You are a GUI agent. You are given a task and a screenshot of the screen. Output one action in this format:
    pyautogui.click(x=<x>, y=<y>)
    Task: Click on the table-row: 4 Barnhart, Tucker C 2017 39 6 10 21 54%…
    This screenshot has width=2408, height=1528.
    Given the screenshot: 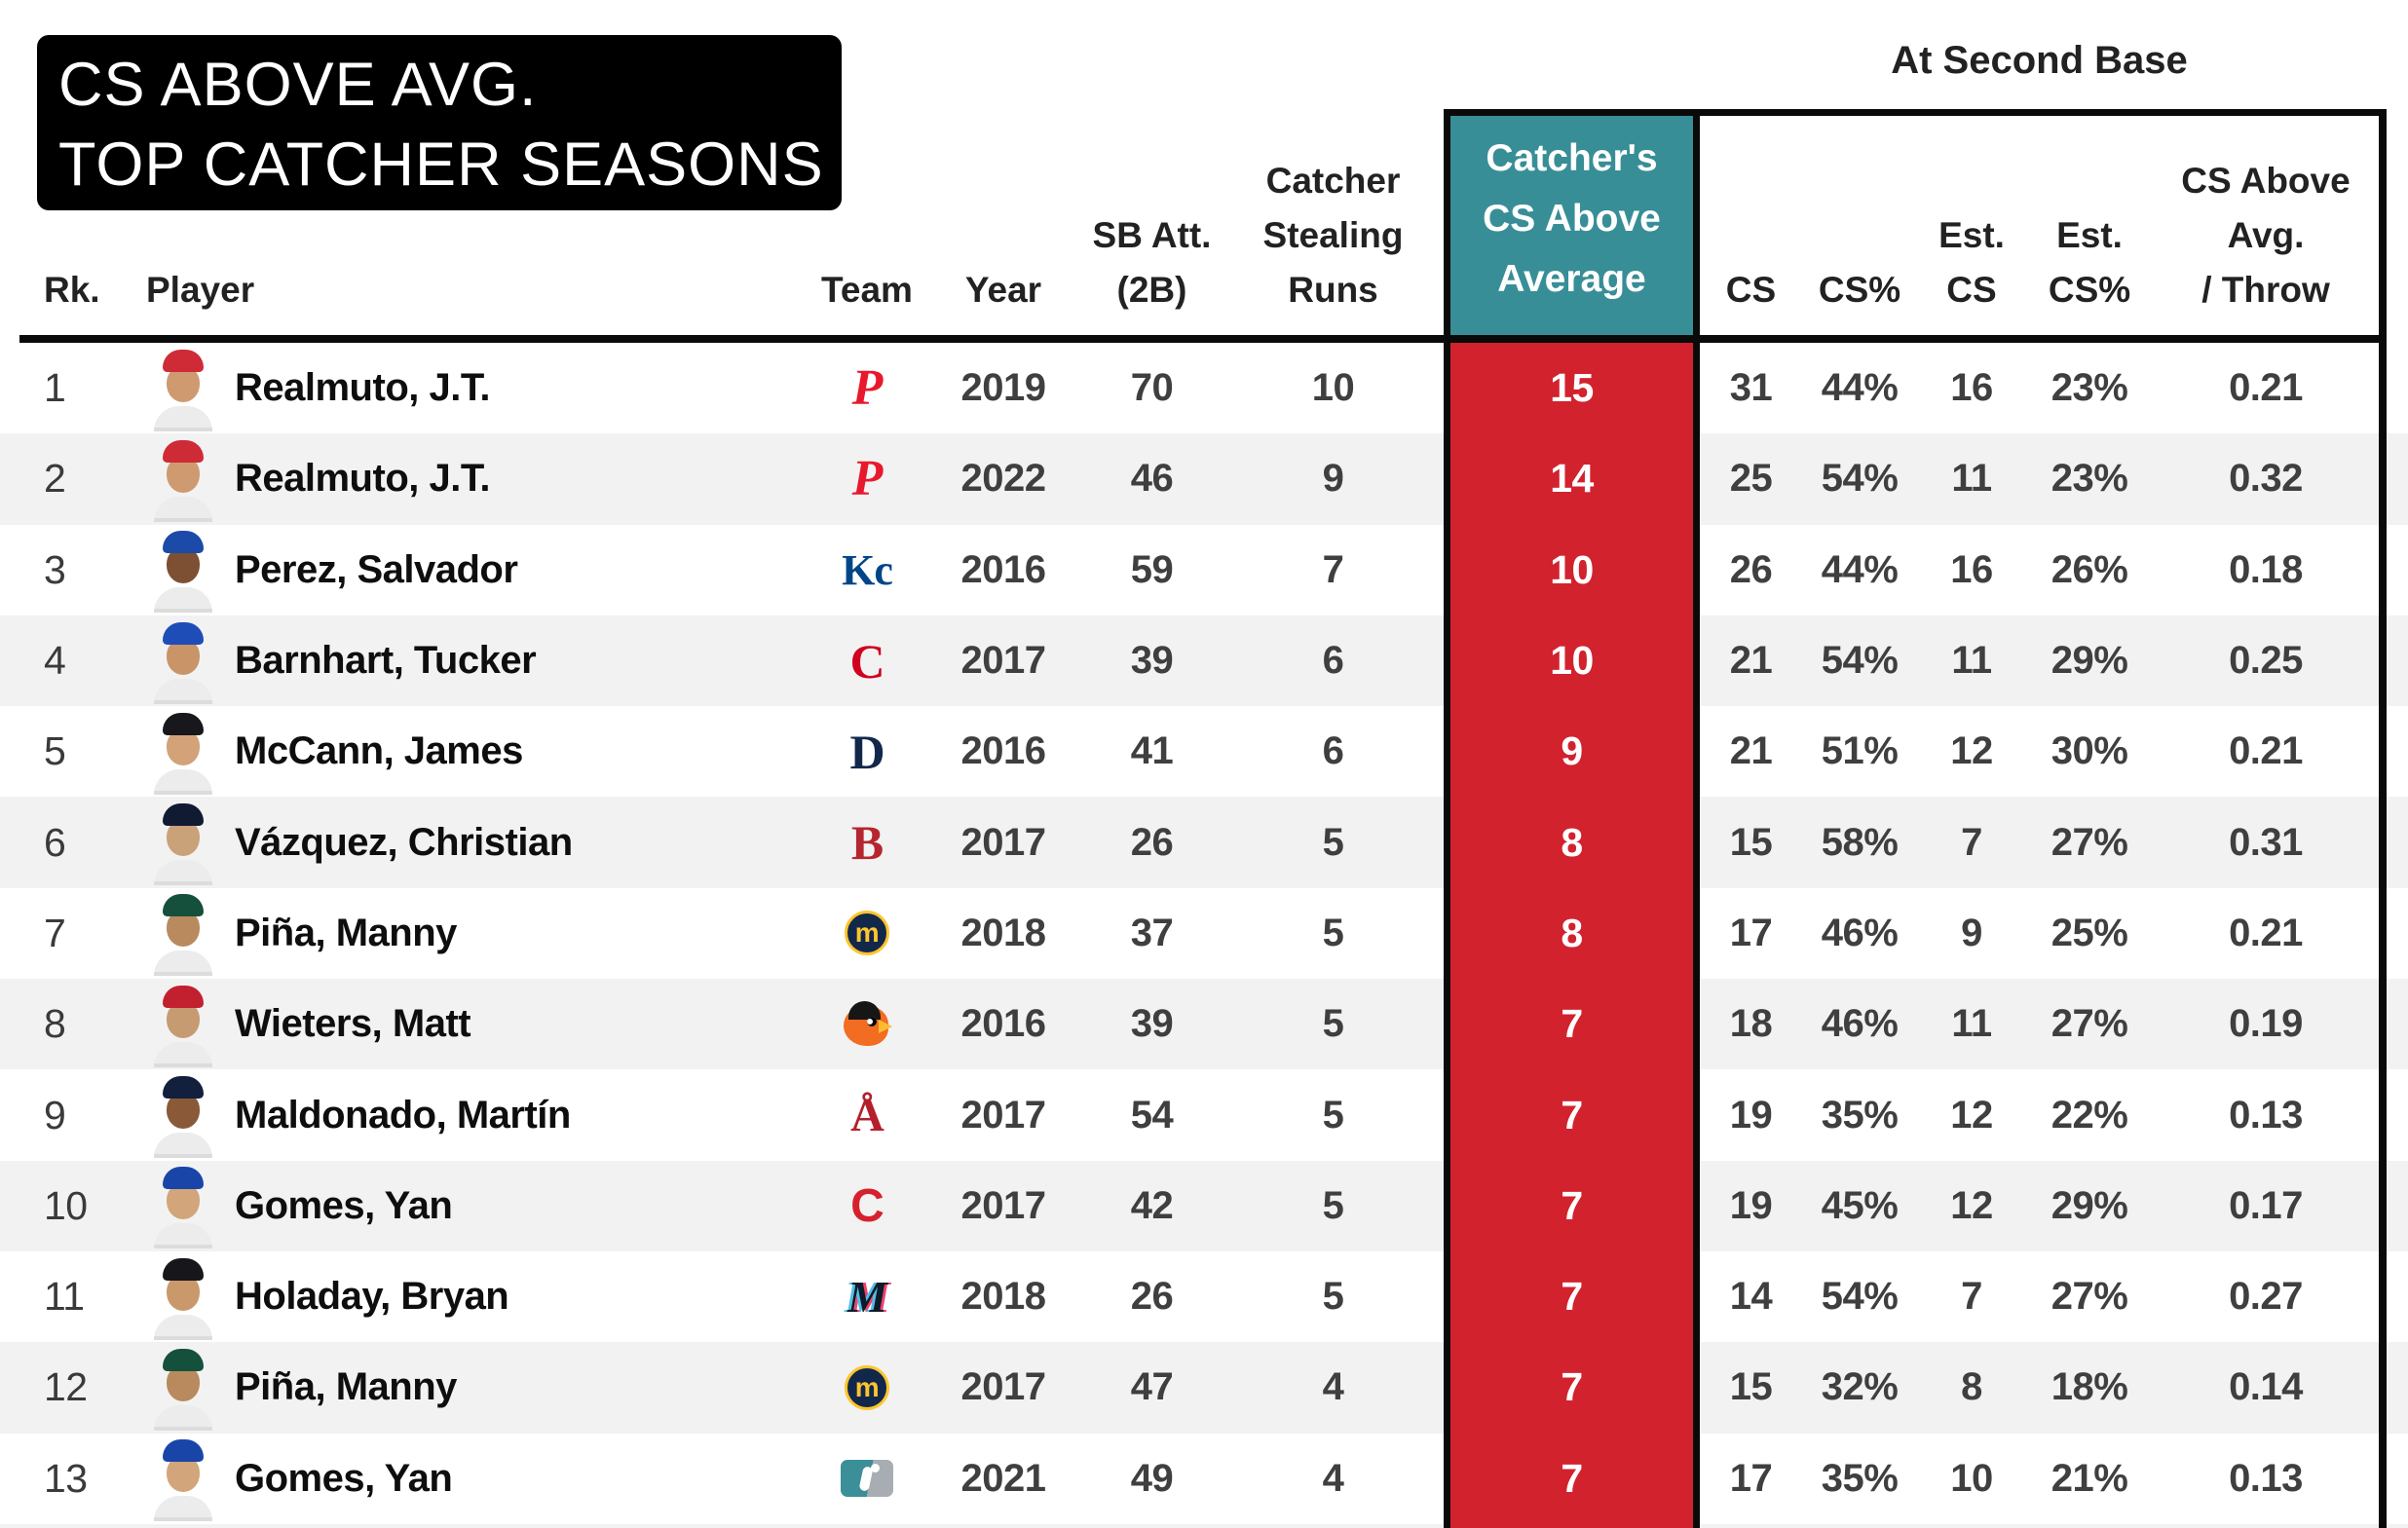 What is the action you would take?
    pyautogui.click(x=1204, y=661)
    